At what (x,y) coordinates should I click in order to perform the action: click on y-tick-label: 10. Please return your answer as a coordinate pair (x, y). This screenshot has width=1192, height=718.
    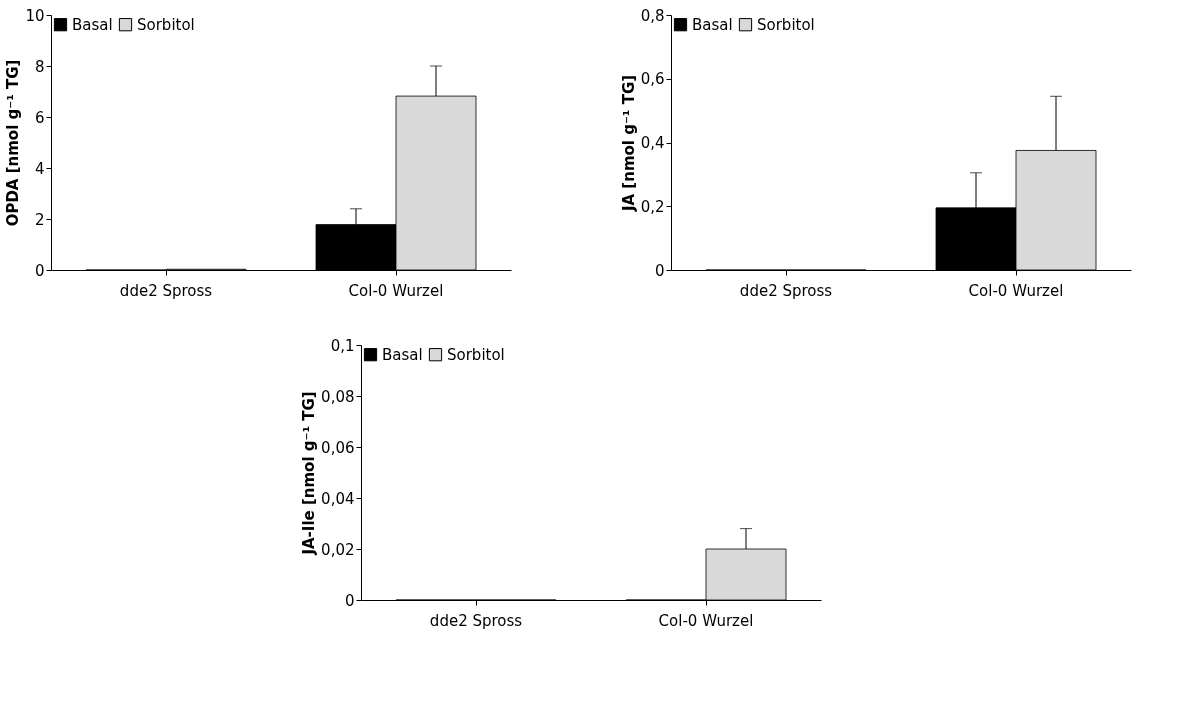
    Looking at the image, I should click on (35, 15).